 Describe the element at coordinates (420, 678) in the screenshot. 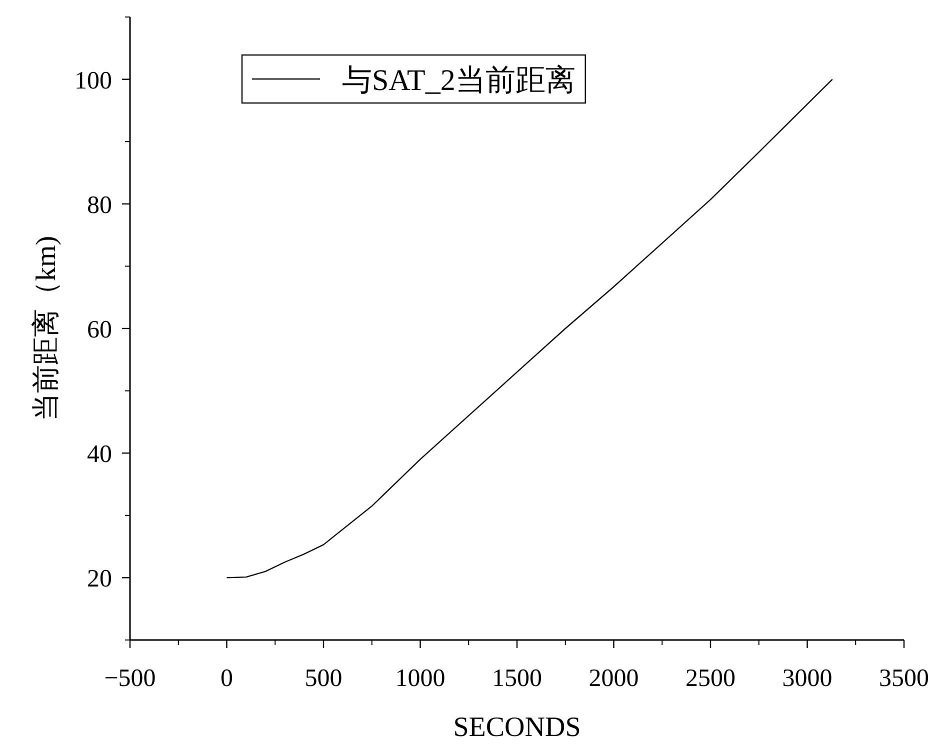

I see `x-tick-label: 1000` at that location.